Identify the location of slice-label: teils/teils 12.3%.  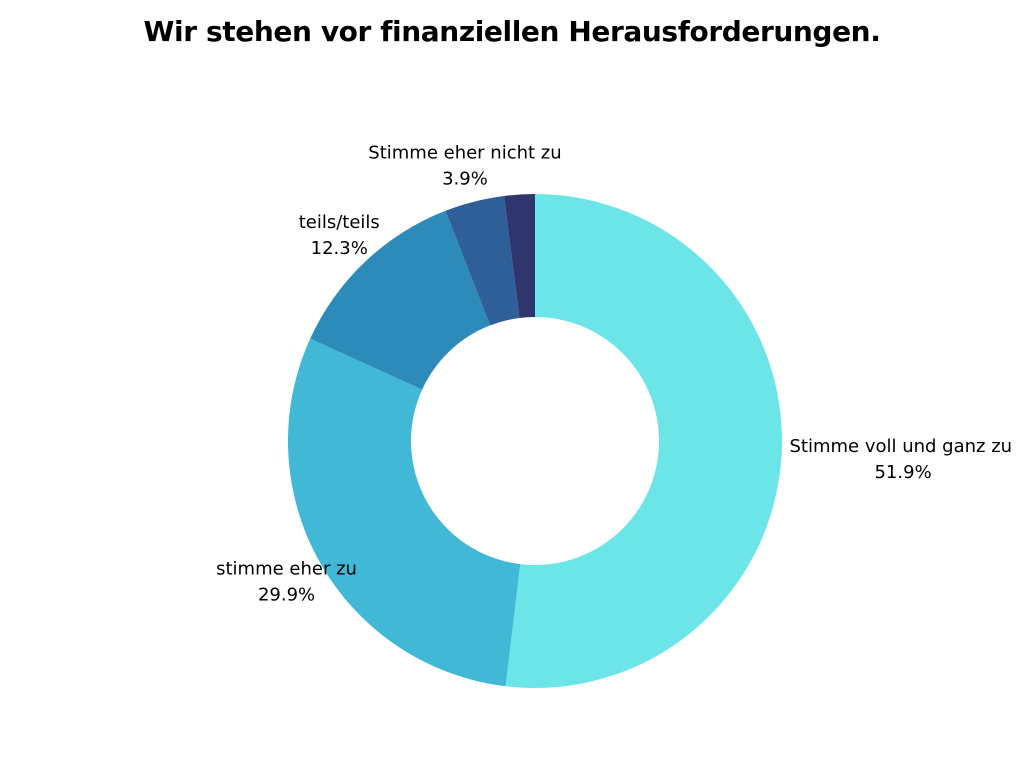
(339, 235).